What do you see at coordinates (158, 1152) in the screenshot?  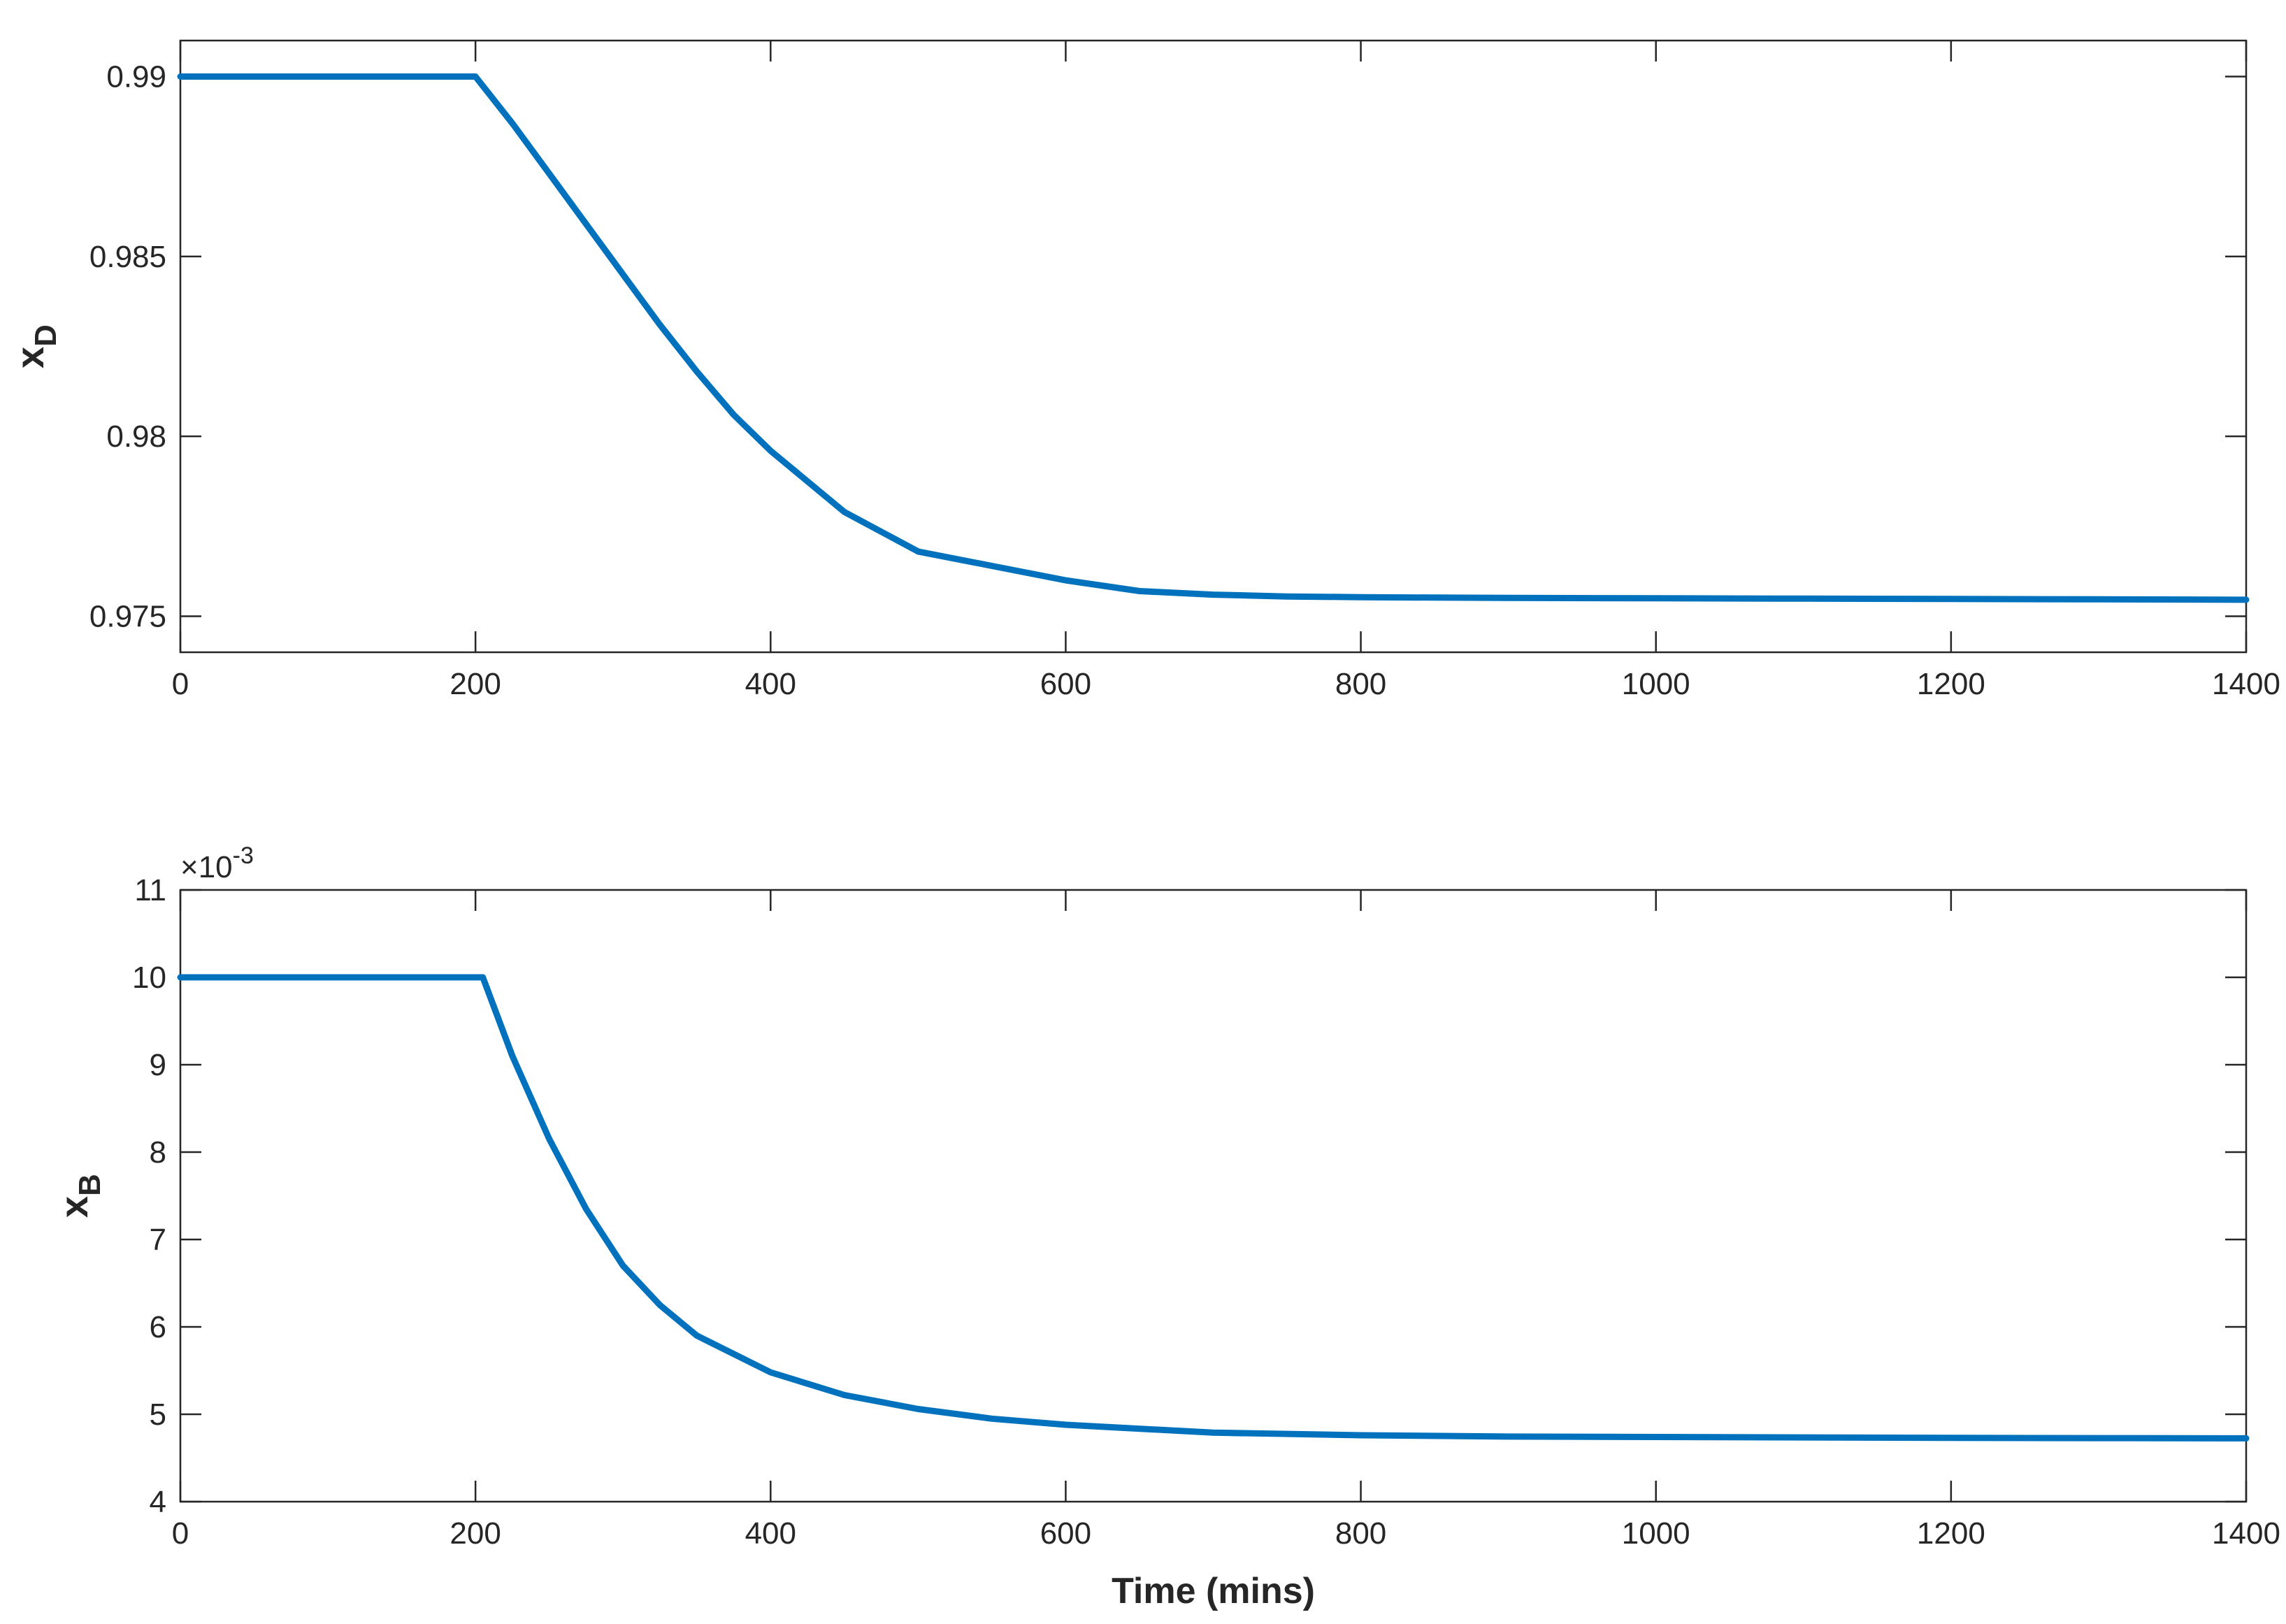 I see `y-tick-label: 8` at bounding box center [158, 1152].